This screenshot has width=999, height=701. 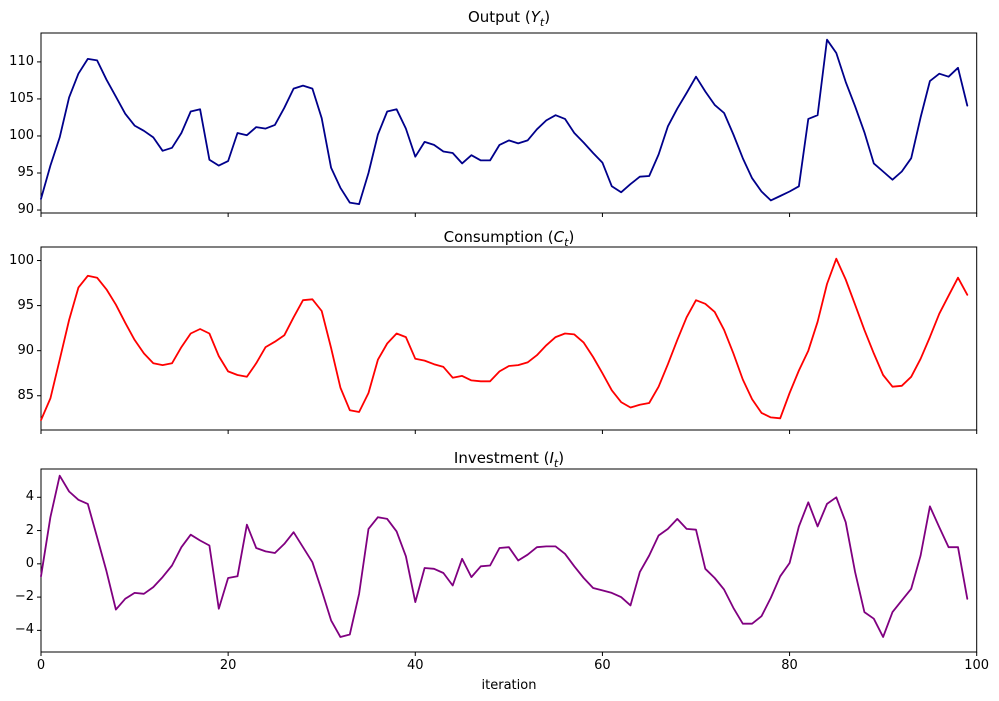 I want to click on title-text: Output, so click(x=494, y=17).